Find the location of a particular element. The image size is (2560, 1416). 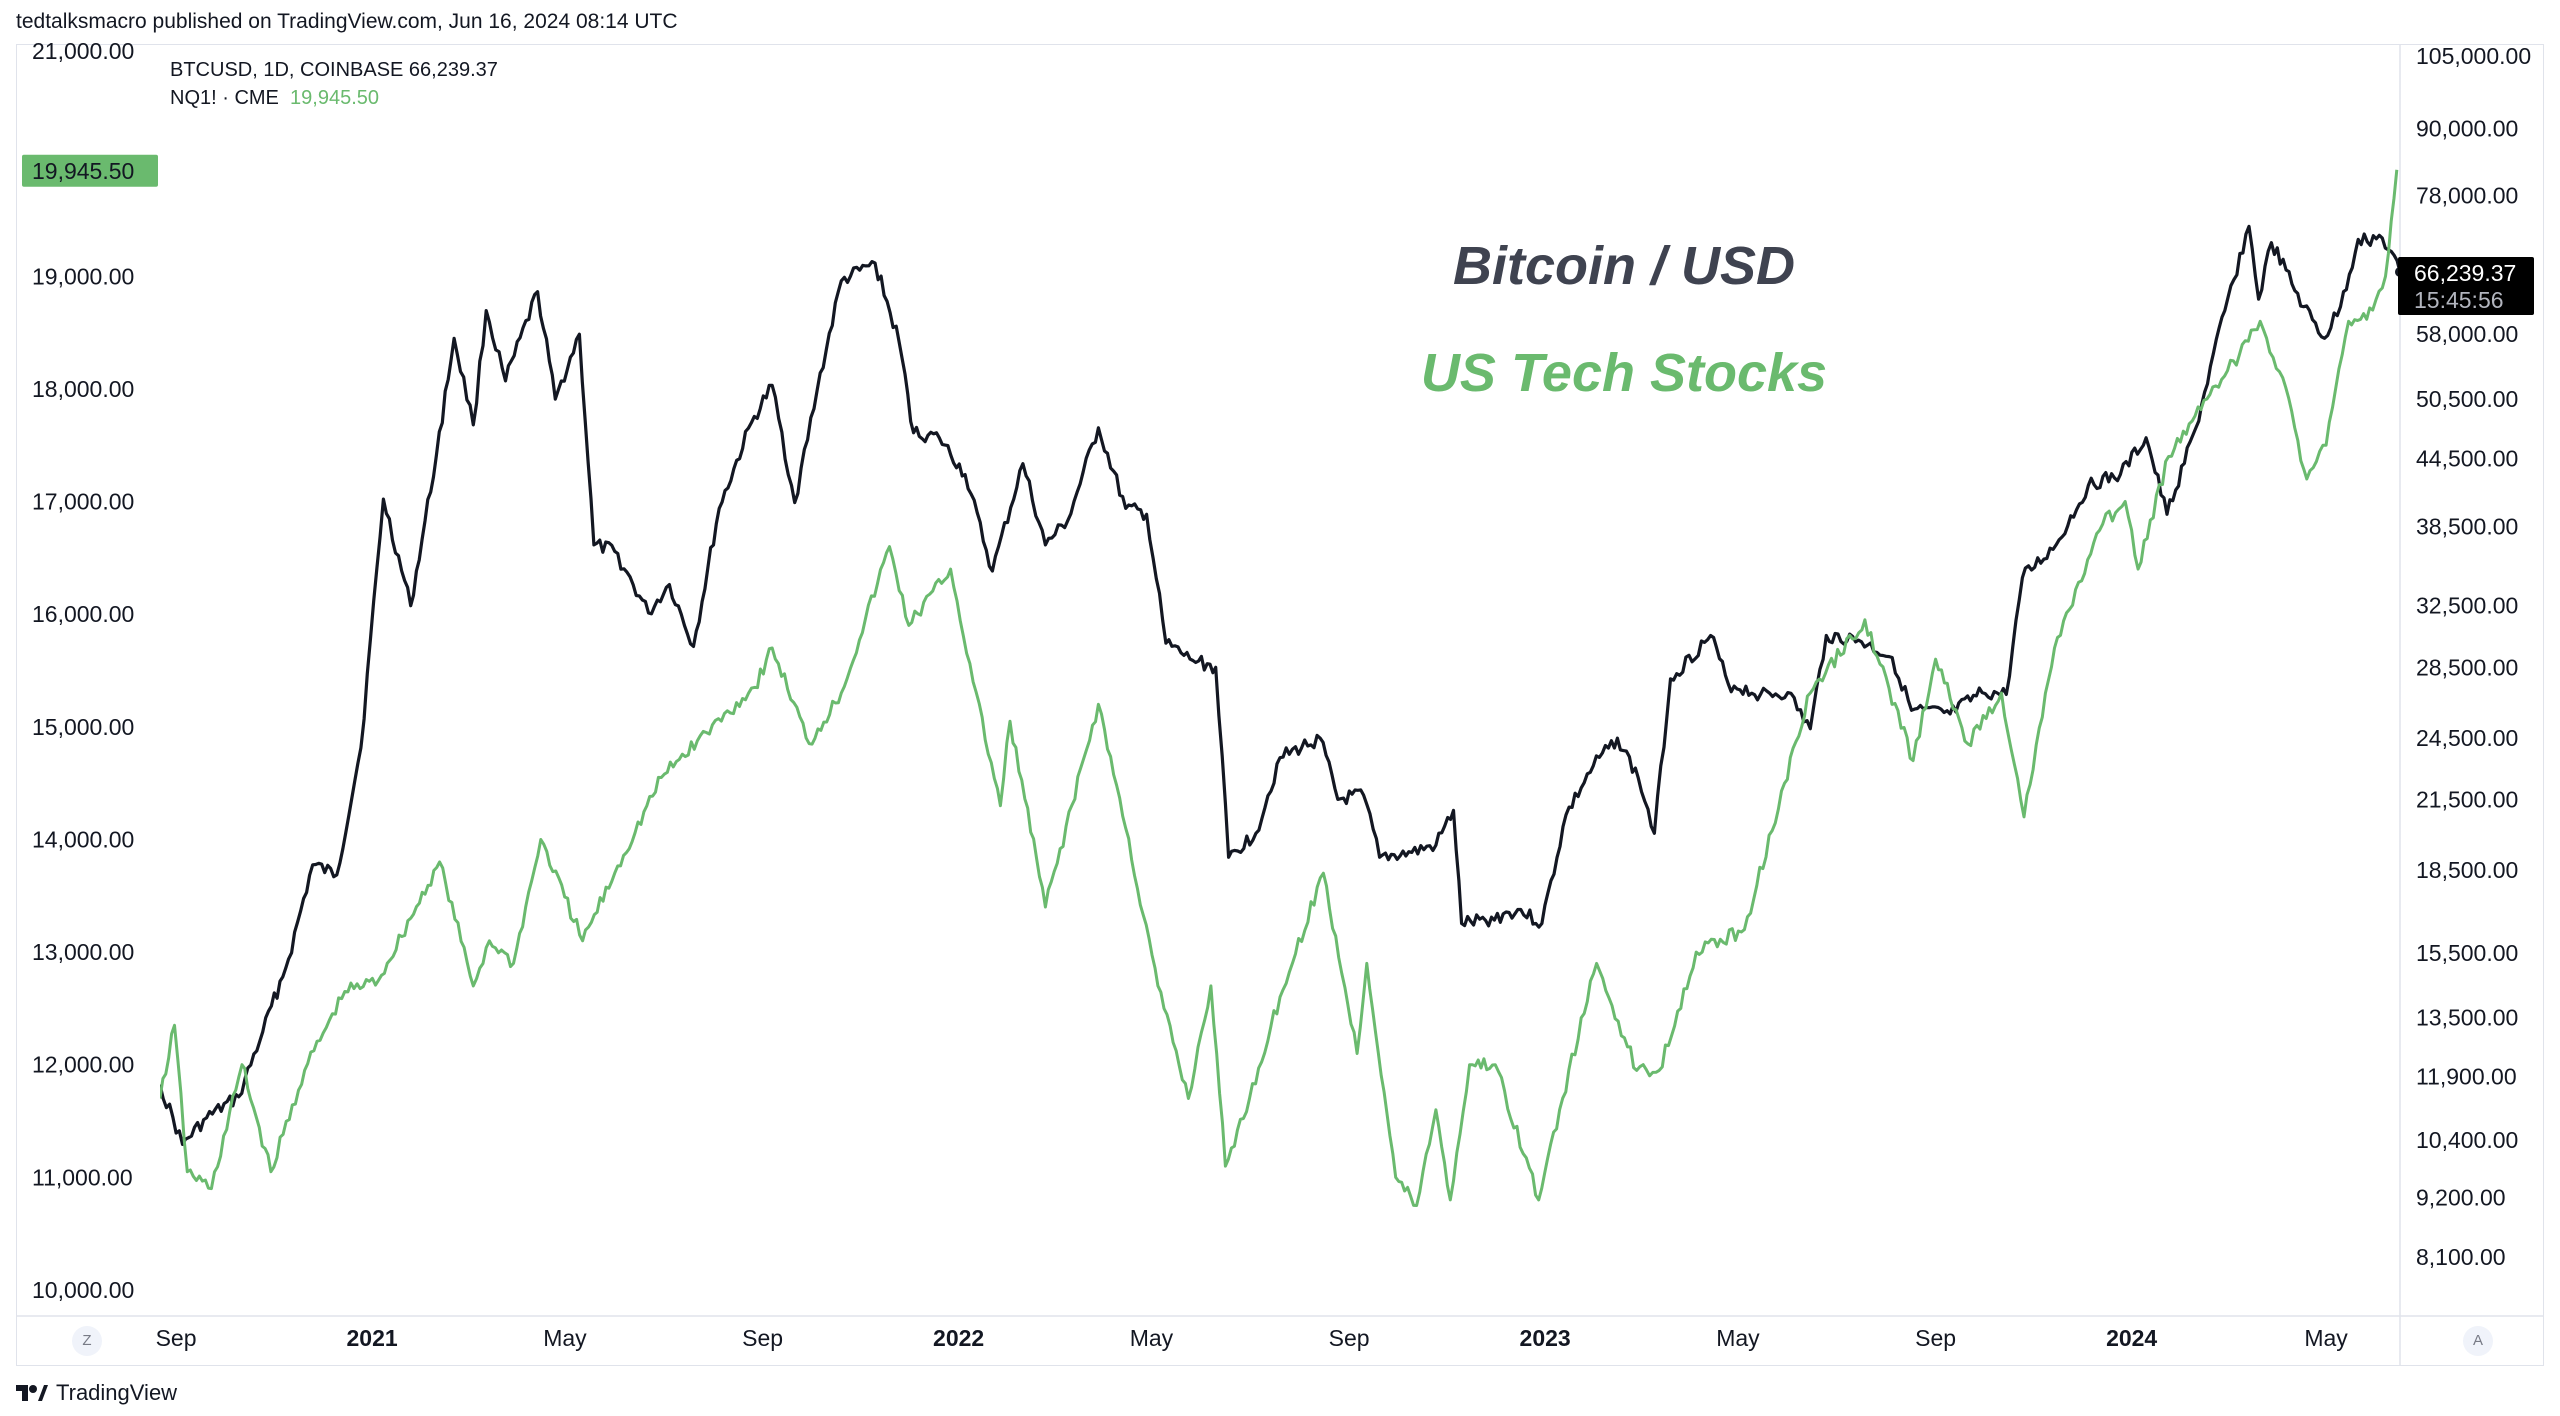

left-axis-tick-label: 11,000.00 is located at coordinates (82, 1177).